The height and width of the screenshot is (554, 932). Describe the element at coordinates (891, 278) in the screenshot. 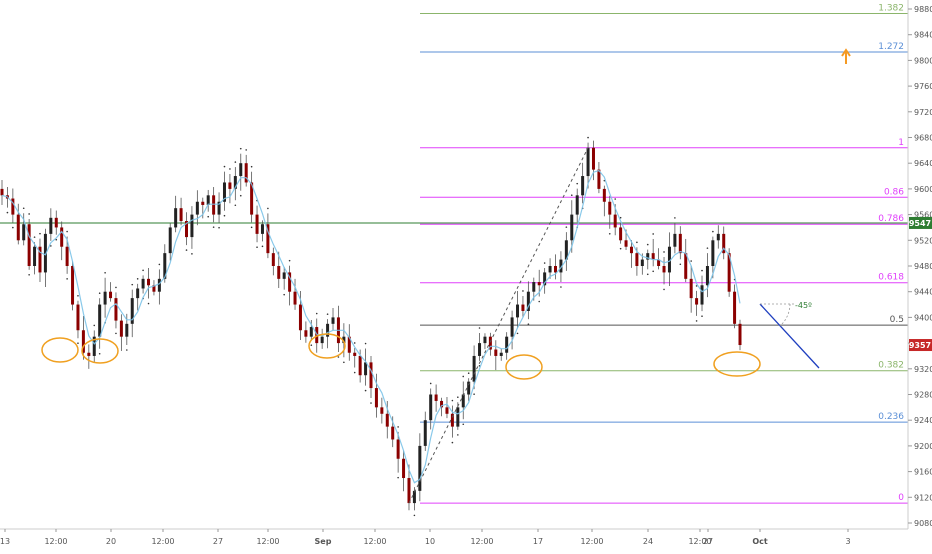

I see `fib-label: 0.618` at that location.